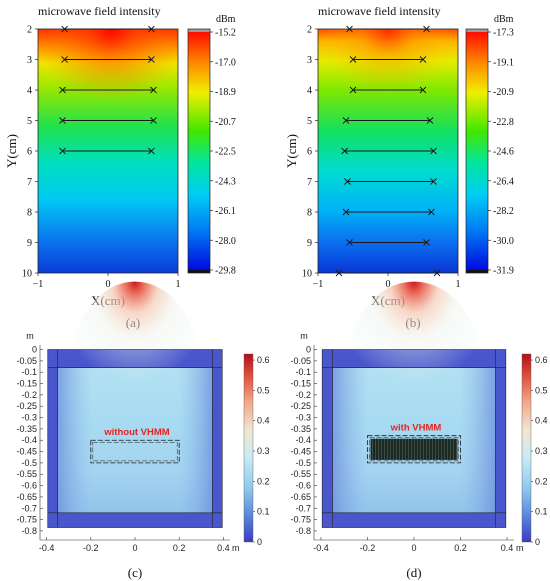 This screenshot has height=581, width=550. I want to click on panel-caption: (d), so click(413, 572).